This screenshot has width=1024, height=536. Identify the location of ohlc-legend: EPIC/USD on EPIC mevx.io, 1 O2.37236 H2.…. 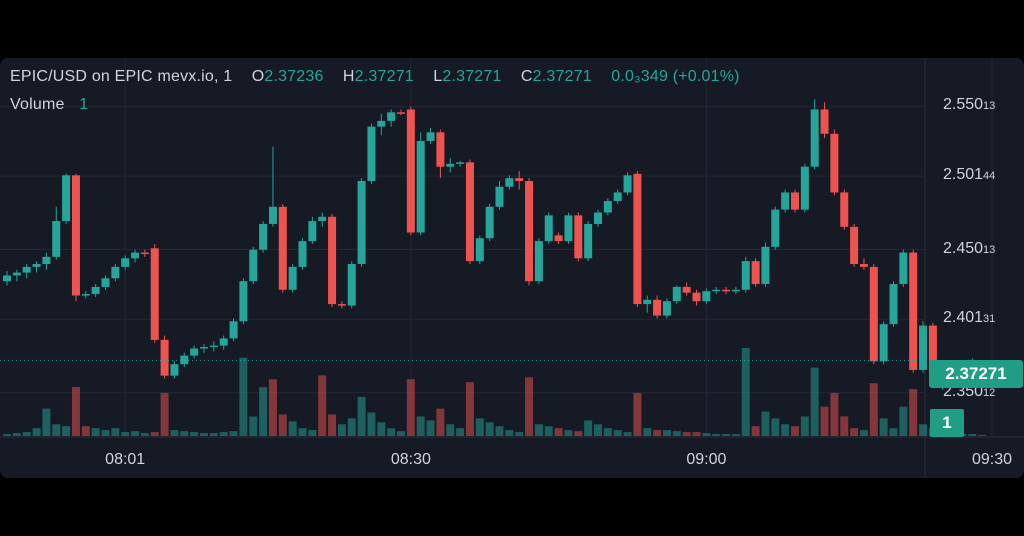
(375, 77).